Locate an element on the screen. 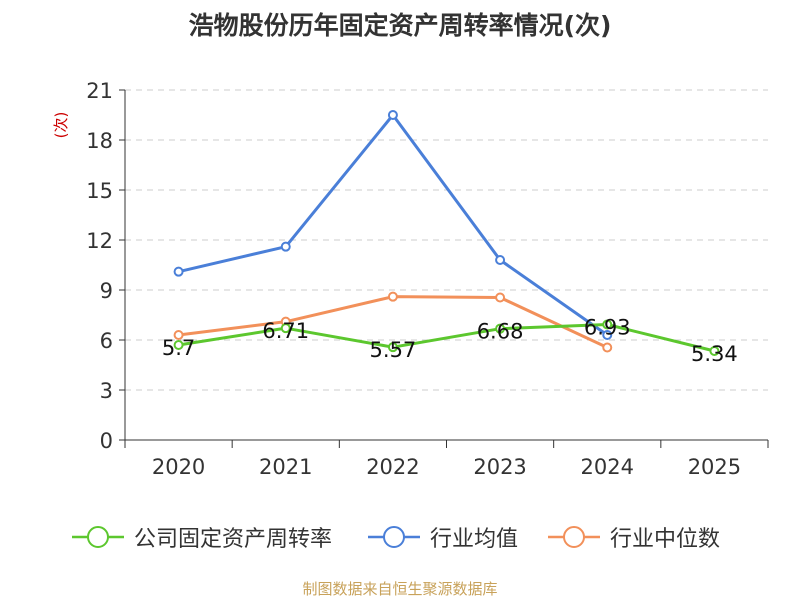  legend-label: 行业均值 is located at coordinates (474, 539).